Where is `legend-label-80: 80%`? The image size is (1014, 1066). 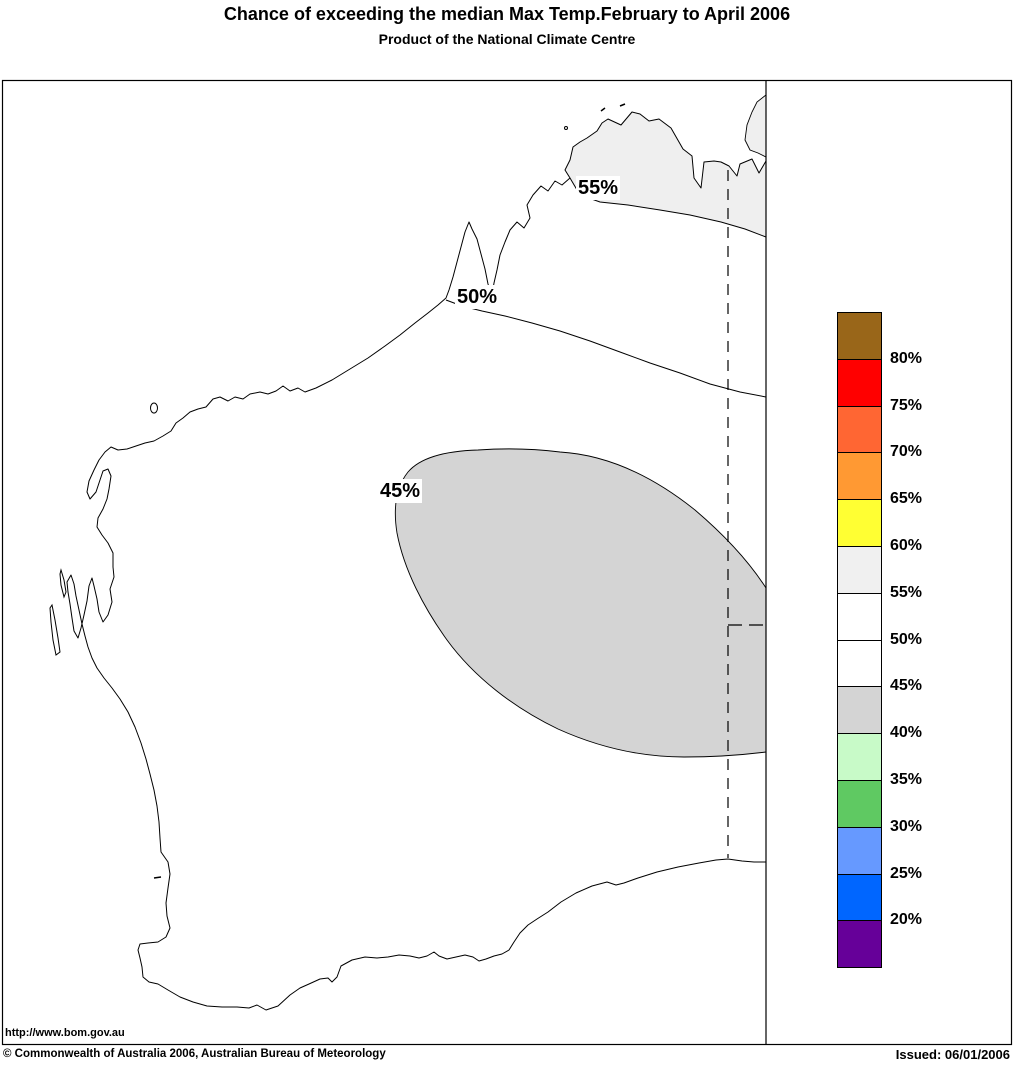 legend-label-80: 80% is located at coordinates (906, 358).